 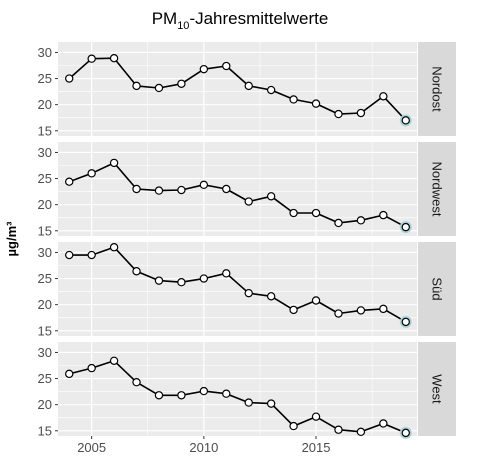 I want to click on x-axis: 2005 2010 2015, so click(x=203, y=445).